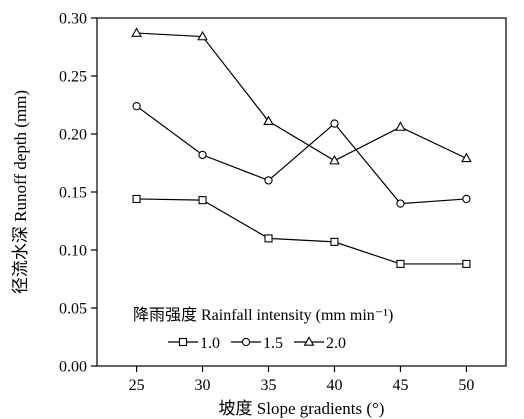  I want to click on legend-item-1.5: 1.5, so click(257, 343).